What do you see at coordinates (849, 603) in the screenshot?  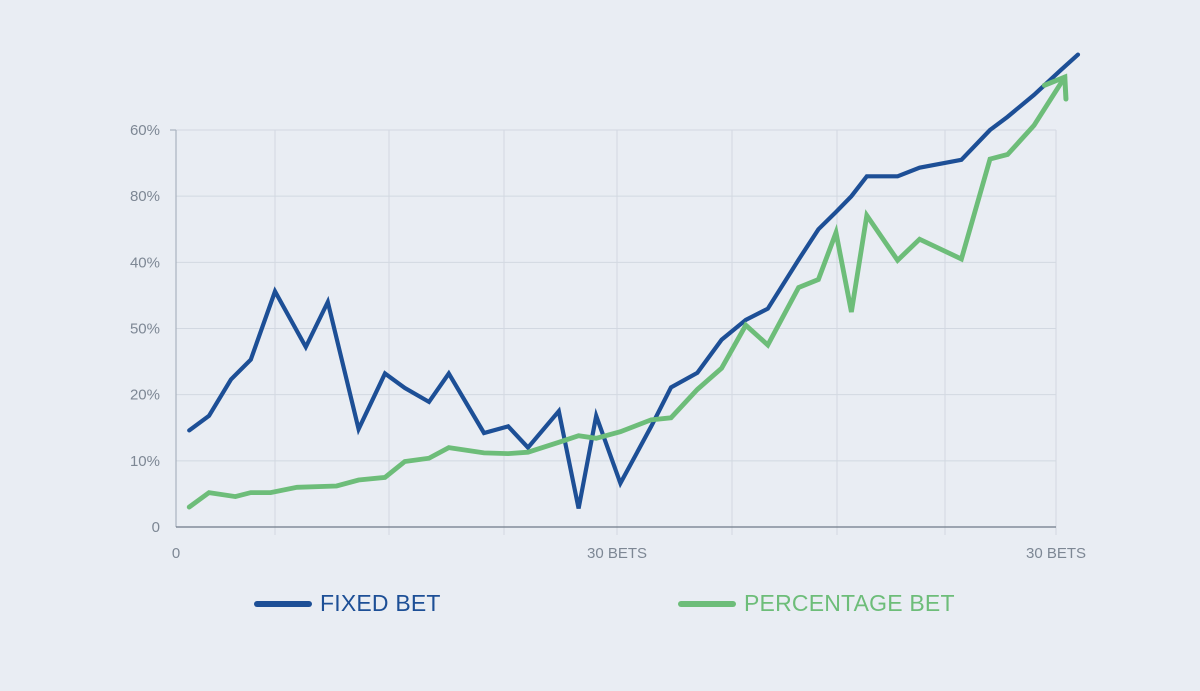 I see `legend-label-percentage-bet: PERCENTAGE BET` at bounding box center [849, 603].